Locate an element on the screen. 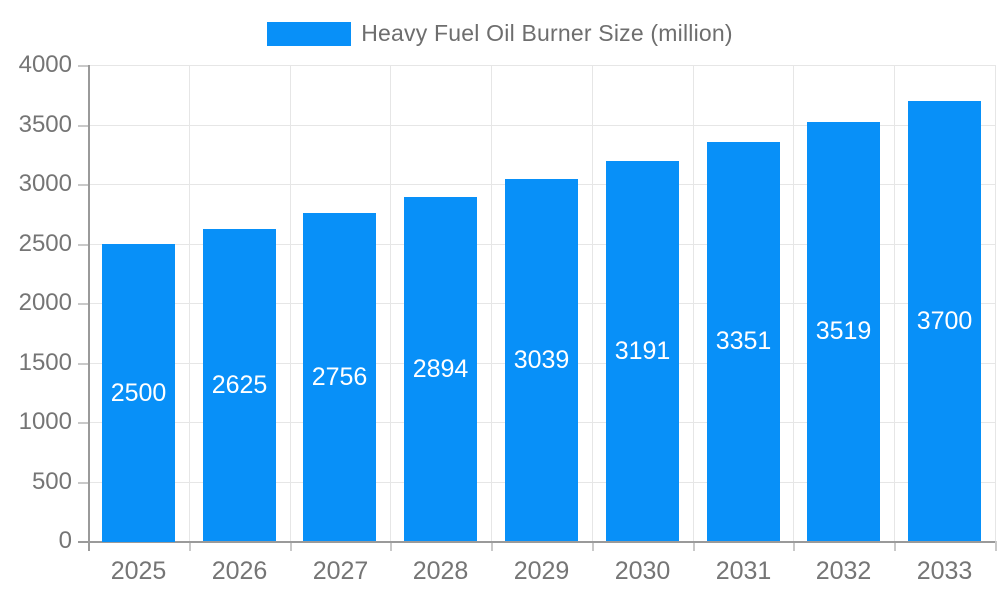 This screenshot has width=1000, height=600. y-tick-label: 1500 is located at coordinates (45, 362).